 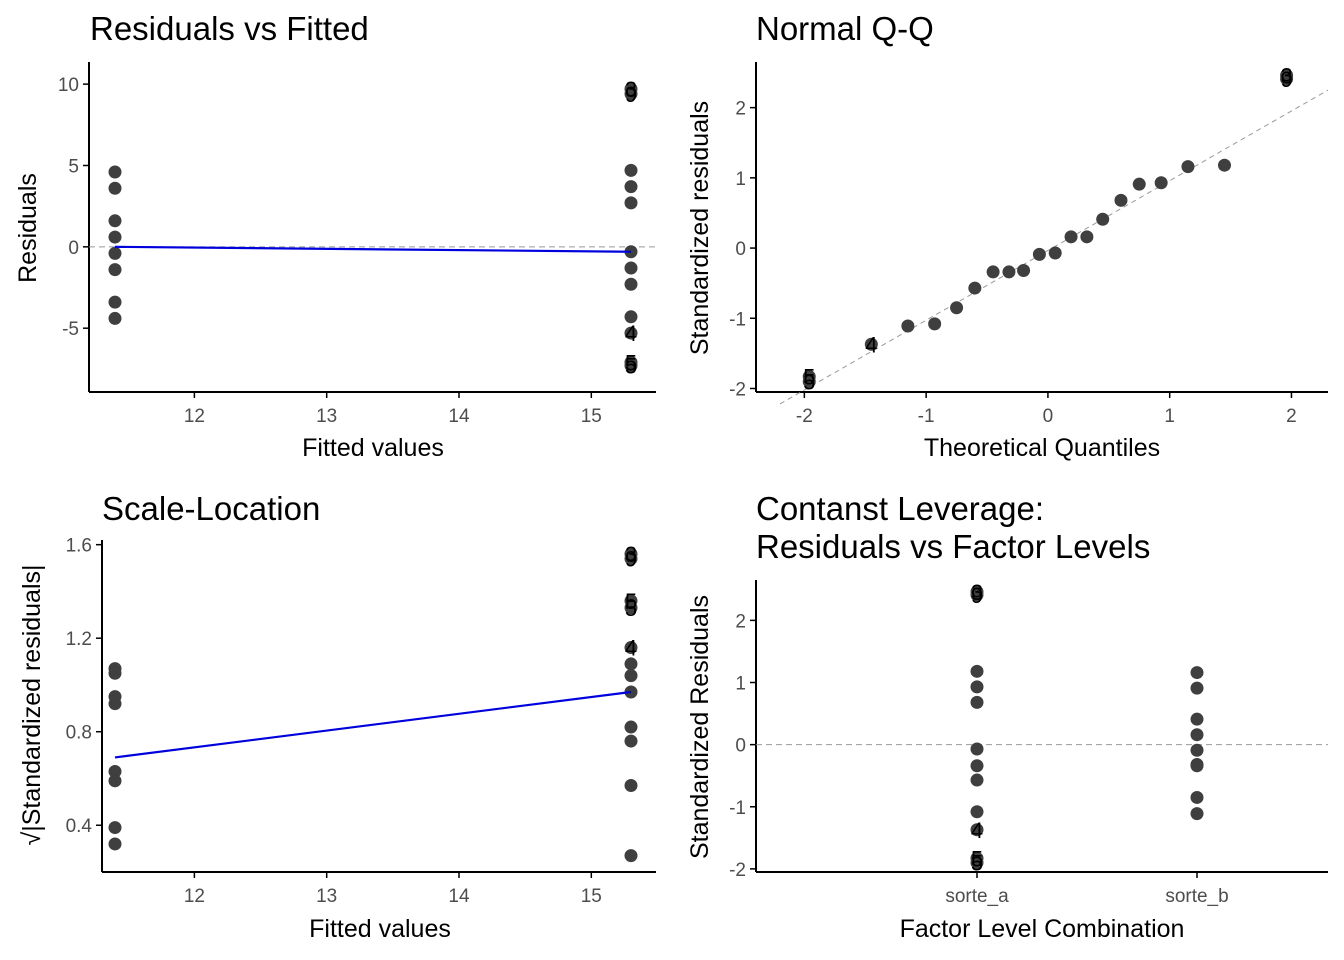 What do you see at coordinates (1042, 448) in the screenshot?
I see `panel-2-xlabel: Theoretical Quantiles` at bounding box center [1042, 448].